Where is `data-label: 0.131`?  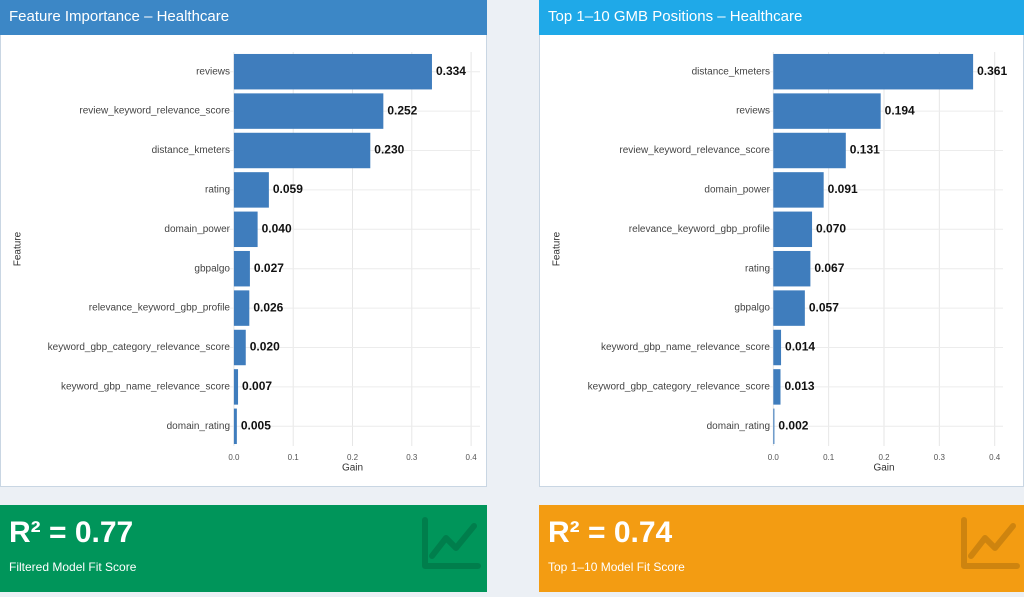
data-label: 0.131 is located at coordinates (865, 150).